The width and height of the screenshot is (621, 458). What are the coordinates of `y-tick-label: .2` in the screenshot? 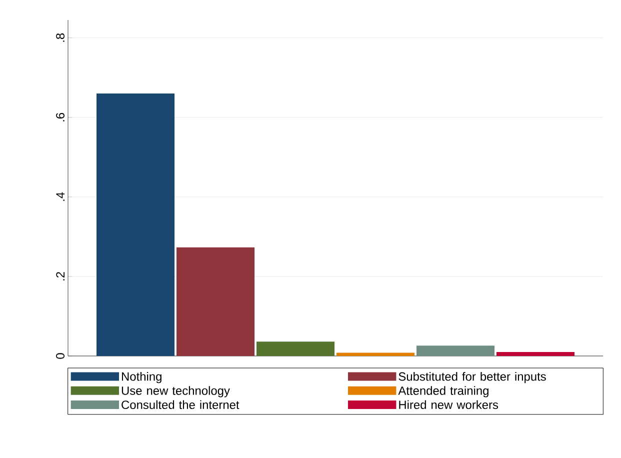 It's located at (60, 276).